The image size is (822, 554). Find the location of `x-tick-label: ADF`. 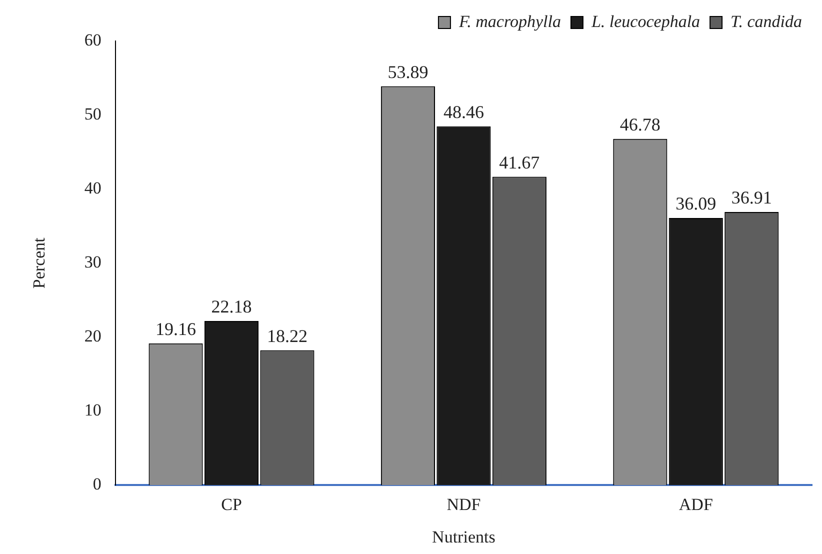

x-tick-label: ADF is located at coordinates (695, 504).